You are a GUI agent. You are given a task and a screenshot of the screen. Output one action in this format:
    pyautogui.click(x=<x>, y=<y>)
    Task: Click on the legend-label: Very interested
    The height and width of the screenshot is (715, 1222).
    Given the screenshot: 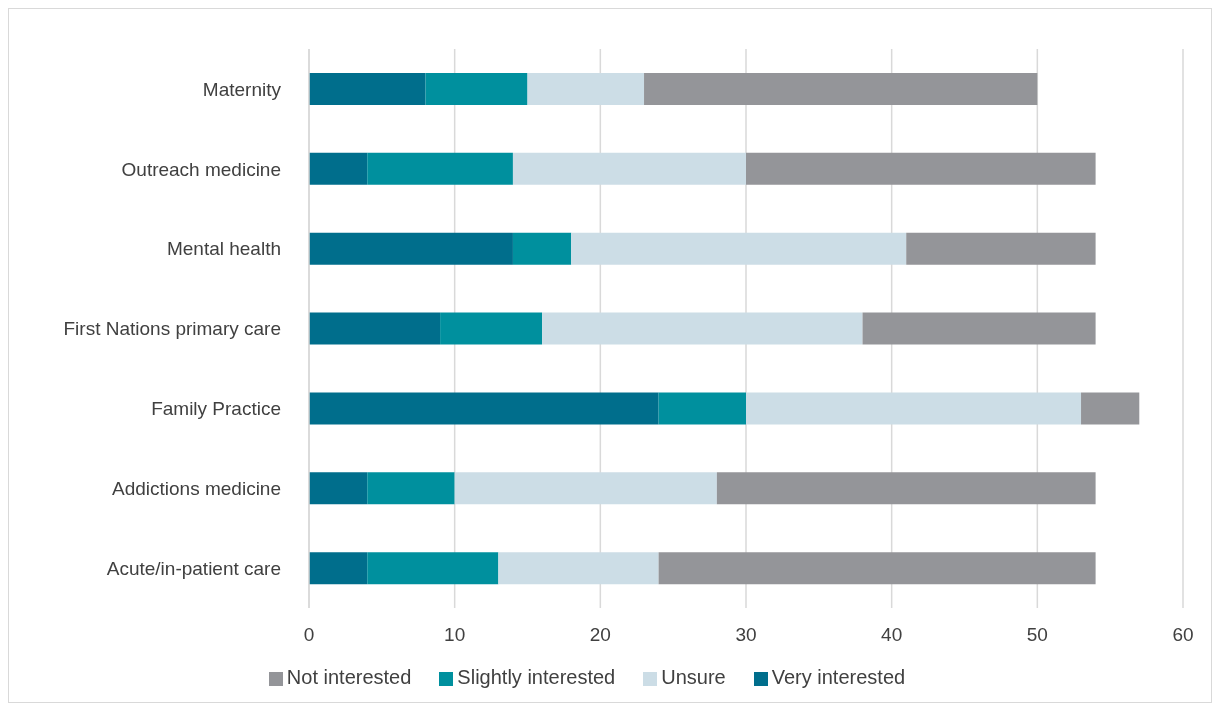 What is the action you would take?
    pyautogui.click(x=838, y=677)
    